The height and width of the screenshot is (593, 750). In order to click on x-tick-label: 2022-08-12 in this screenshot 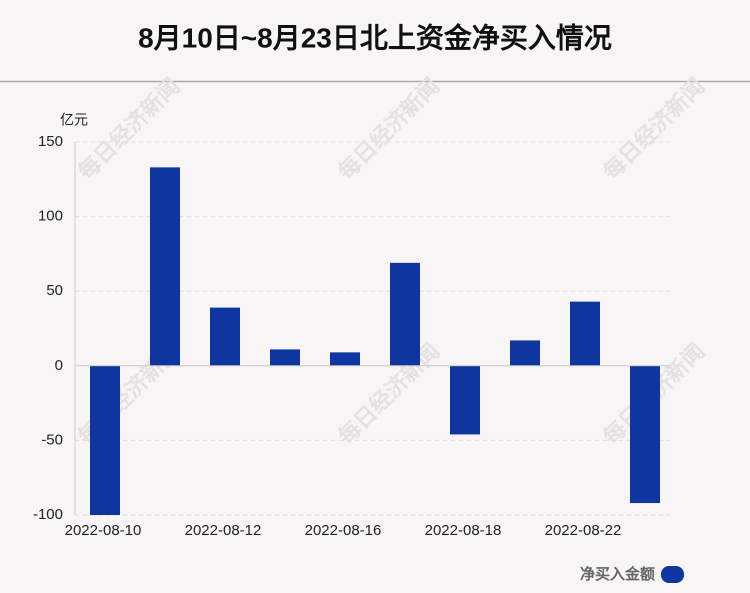, I will do `click(223, 530)`.